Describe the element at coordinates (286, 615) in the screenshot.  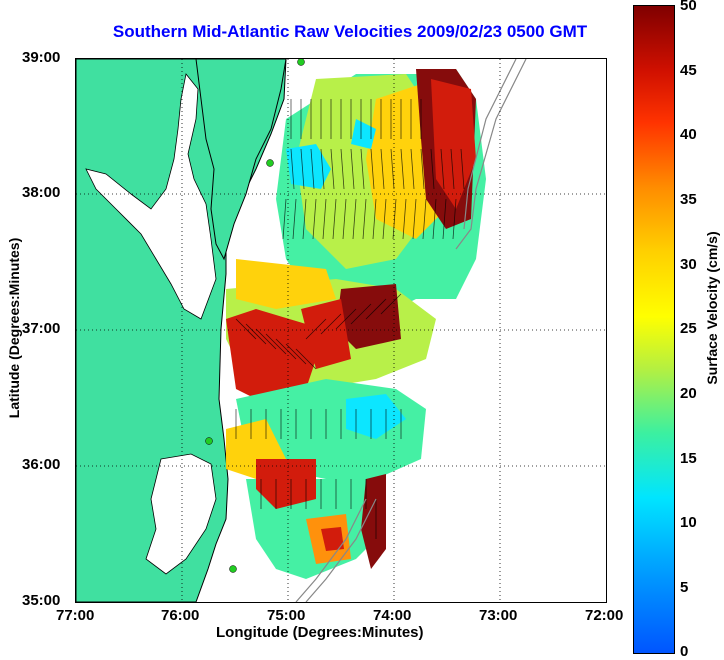
I see `x-tick-label: 75:00` at that location.